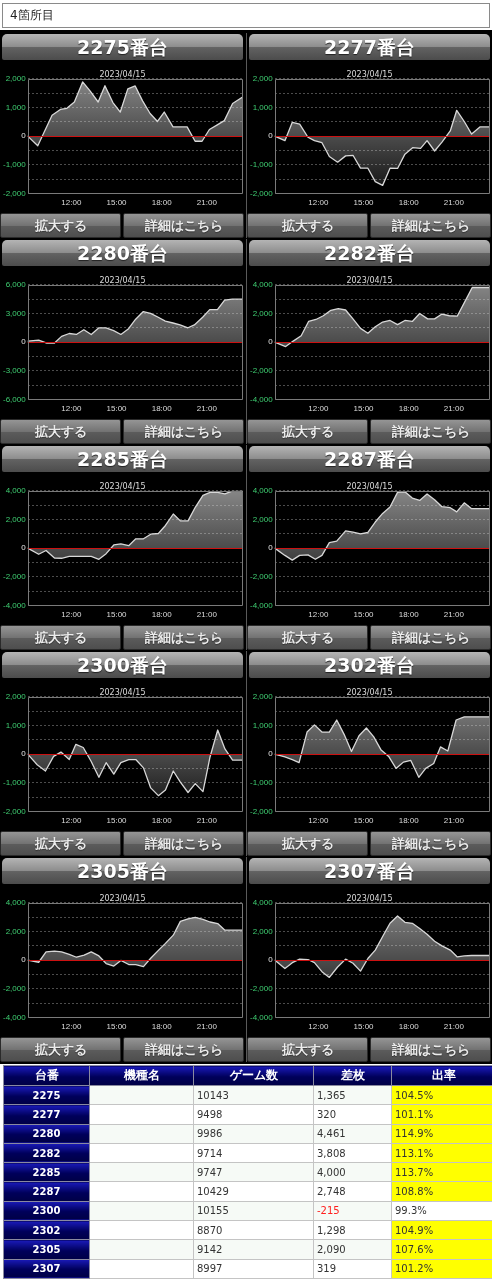 Image resolution: width=492 pixels, height=1280 pixels. I want to click on data-label: 107.6%, so click(414, 1250).